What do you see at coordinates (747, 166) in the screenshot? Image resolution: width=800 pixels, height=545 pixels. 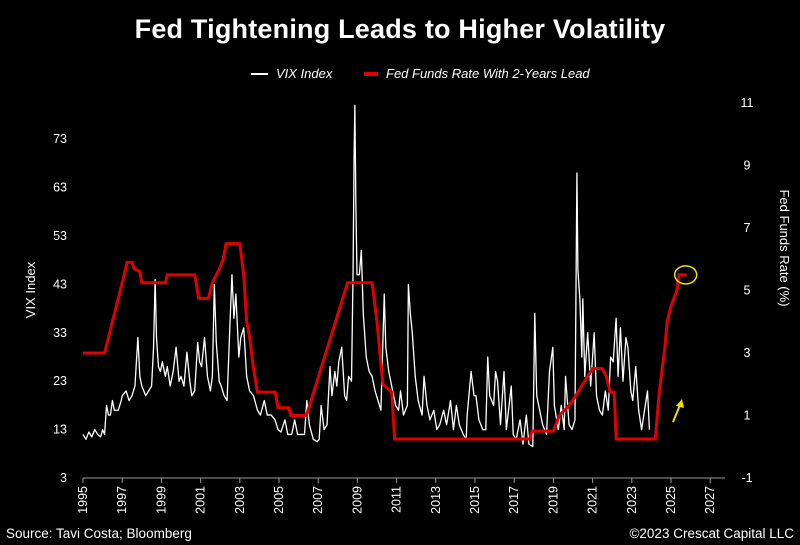 I see `y-right-tick-label: 9` at bounding box center [747, 166].